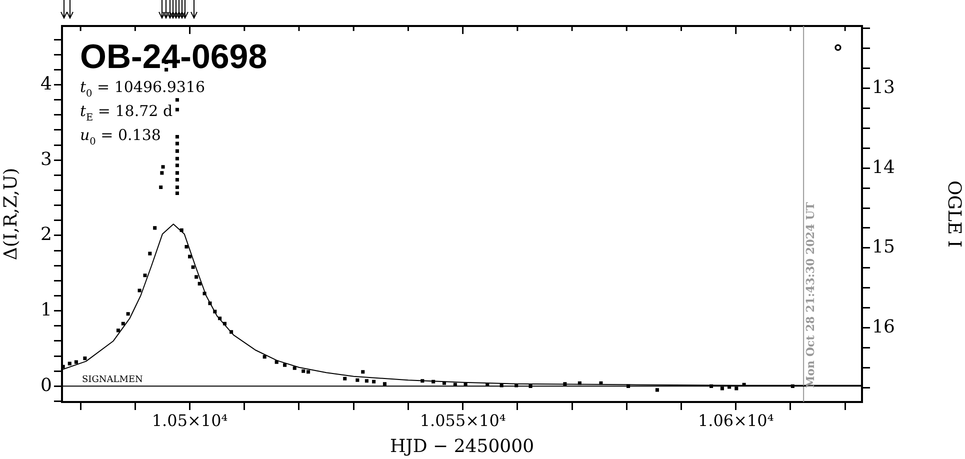 The height and width of the screenshot is (459, 965). Describe the element at coordinates (113, 380) in the screenshot. I see `annotation: SIGNALMEN` at that location.